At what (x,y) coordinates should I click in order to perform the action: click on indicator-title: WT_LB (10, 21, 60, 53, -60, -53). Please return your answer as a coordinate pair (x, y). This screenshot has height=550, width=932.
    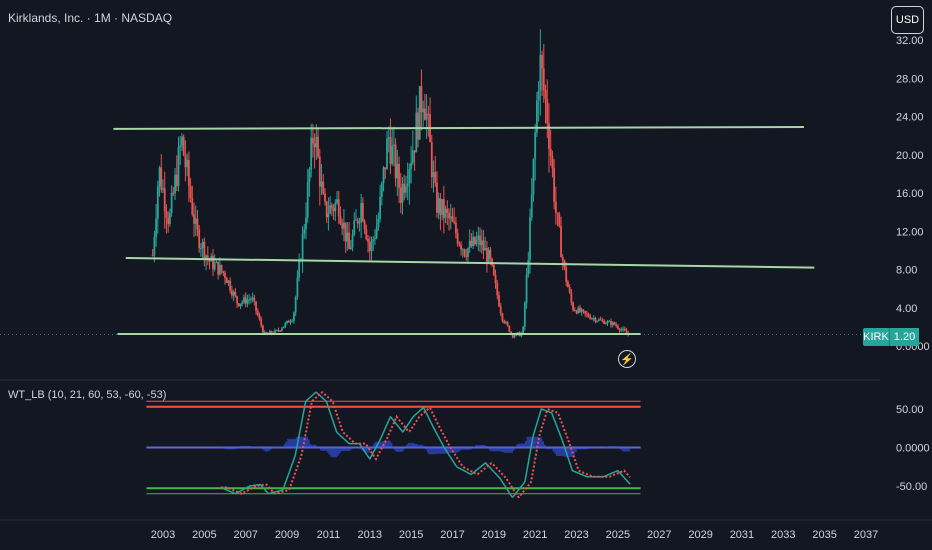
    Looking at the image, I should click on (87, 395).